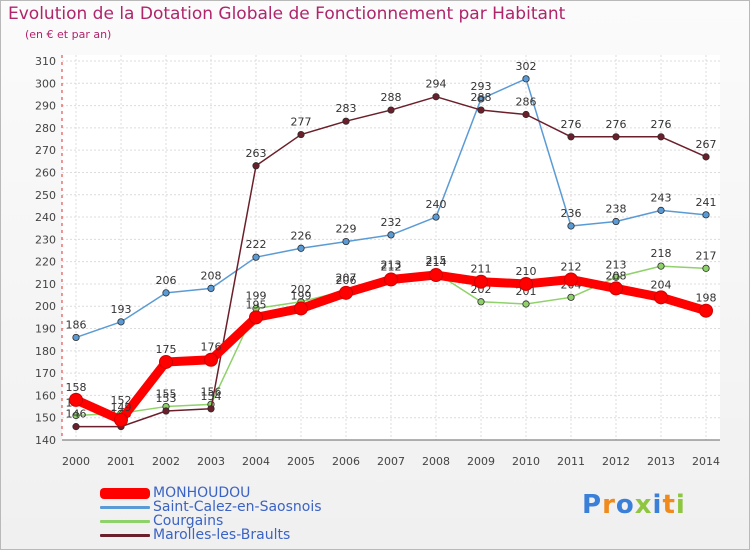 The image size is (750, 550). What do you see at coordinates (211, 507) in the screenshot?
I see `legend-item-saint-calez: Saint-Calez-en-Saosnois` at bounding box center [211, 507].